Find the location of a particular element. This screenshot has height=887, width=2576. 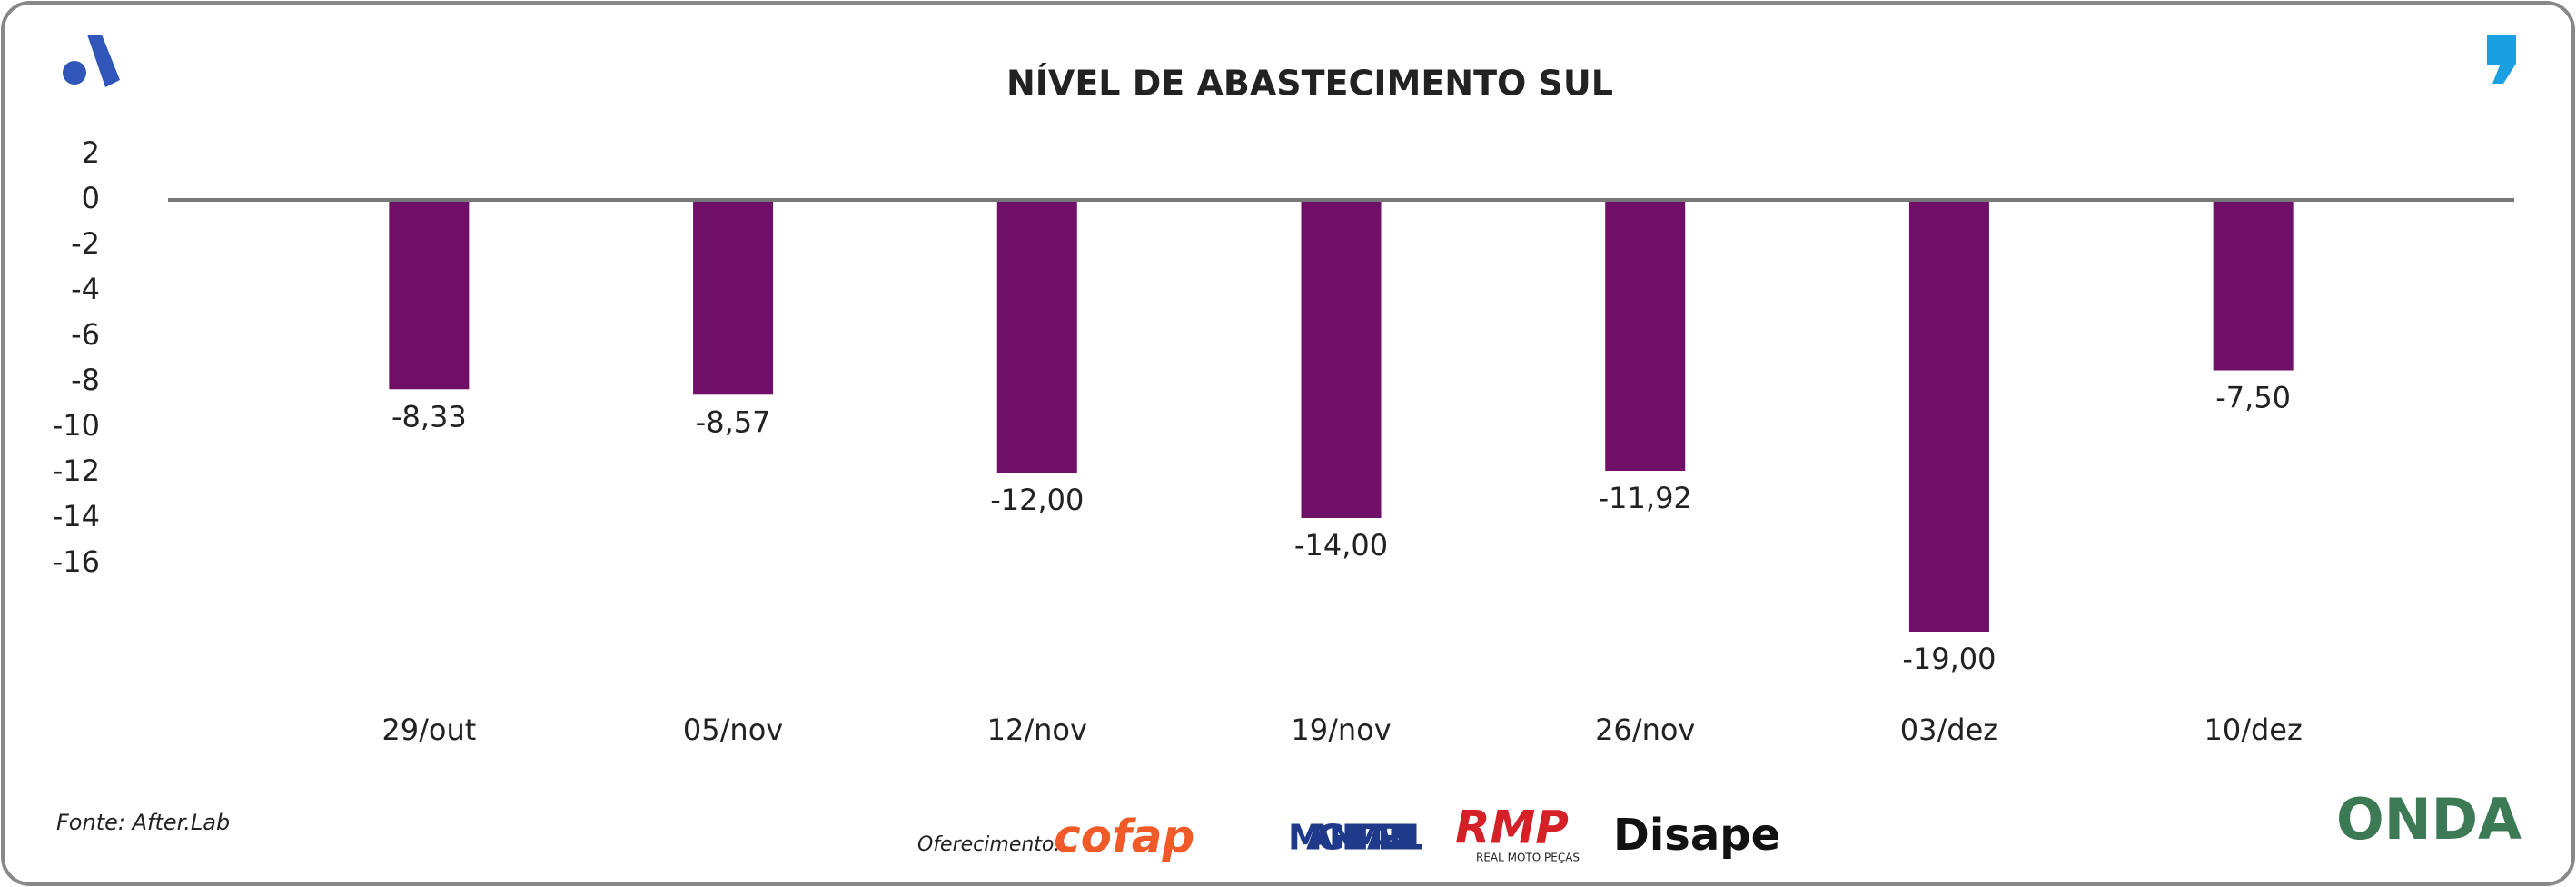

x-tick-label: 29/out is located at coordinates (428, 730).